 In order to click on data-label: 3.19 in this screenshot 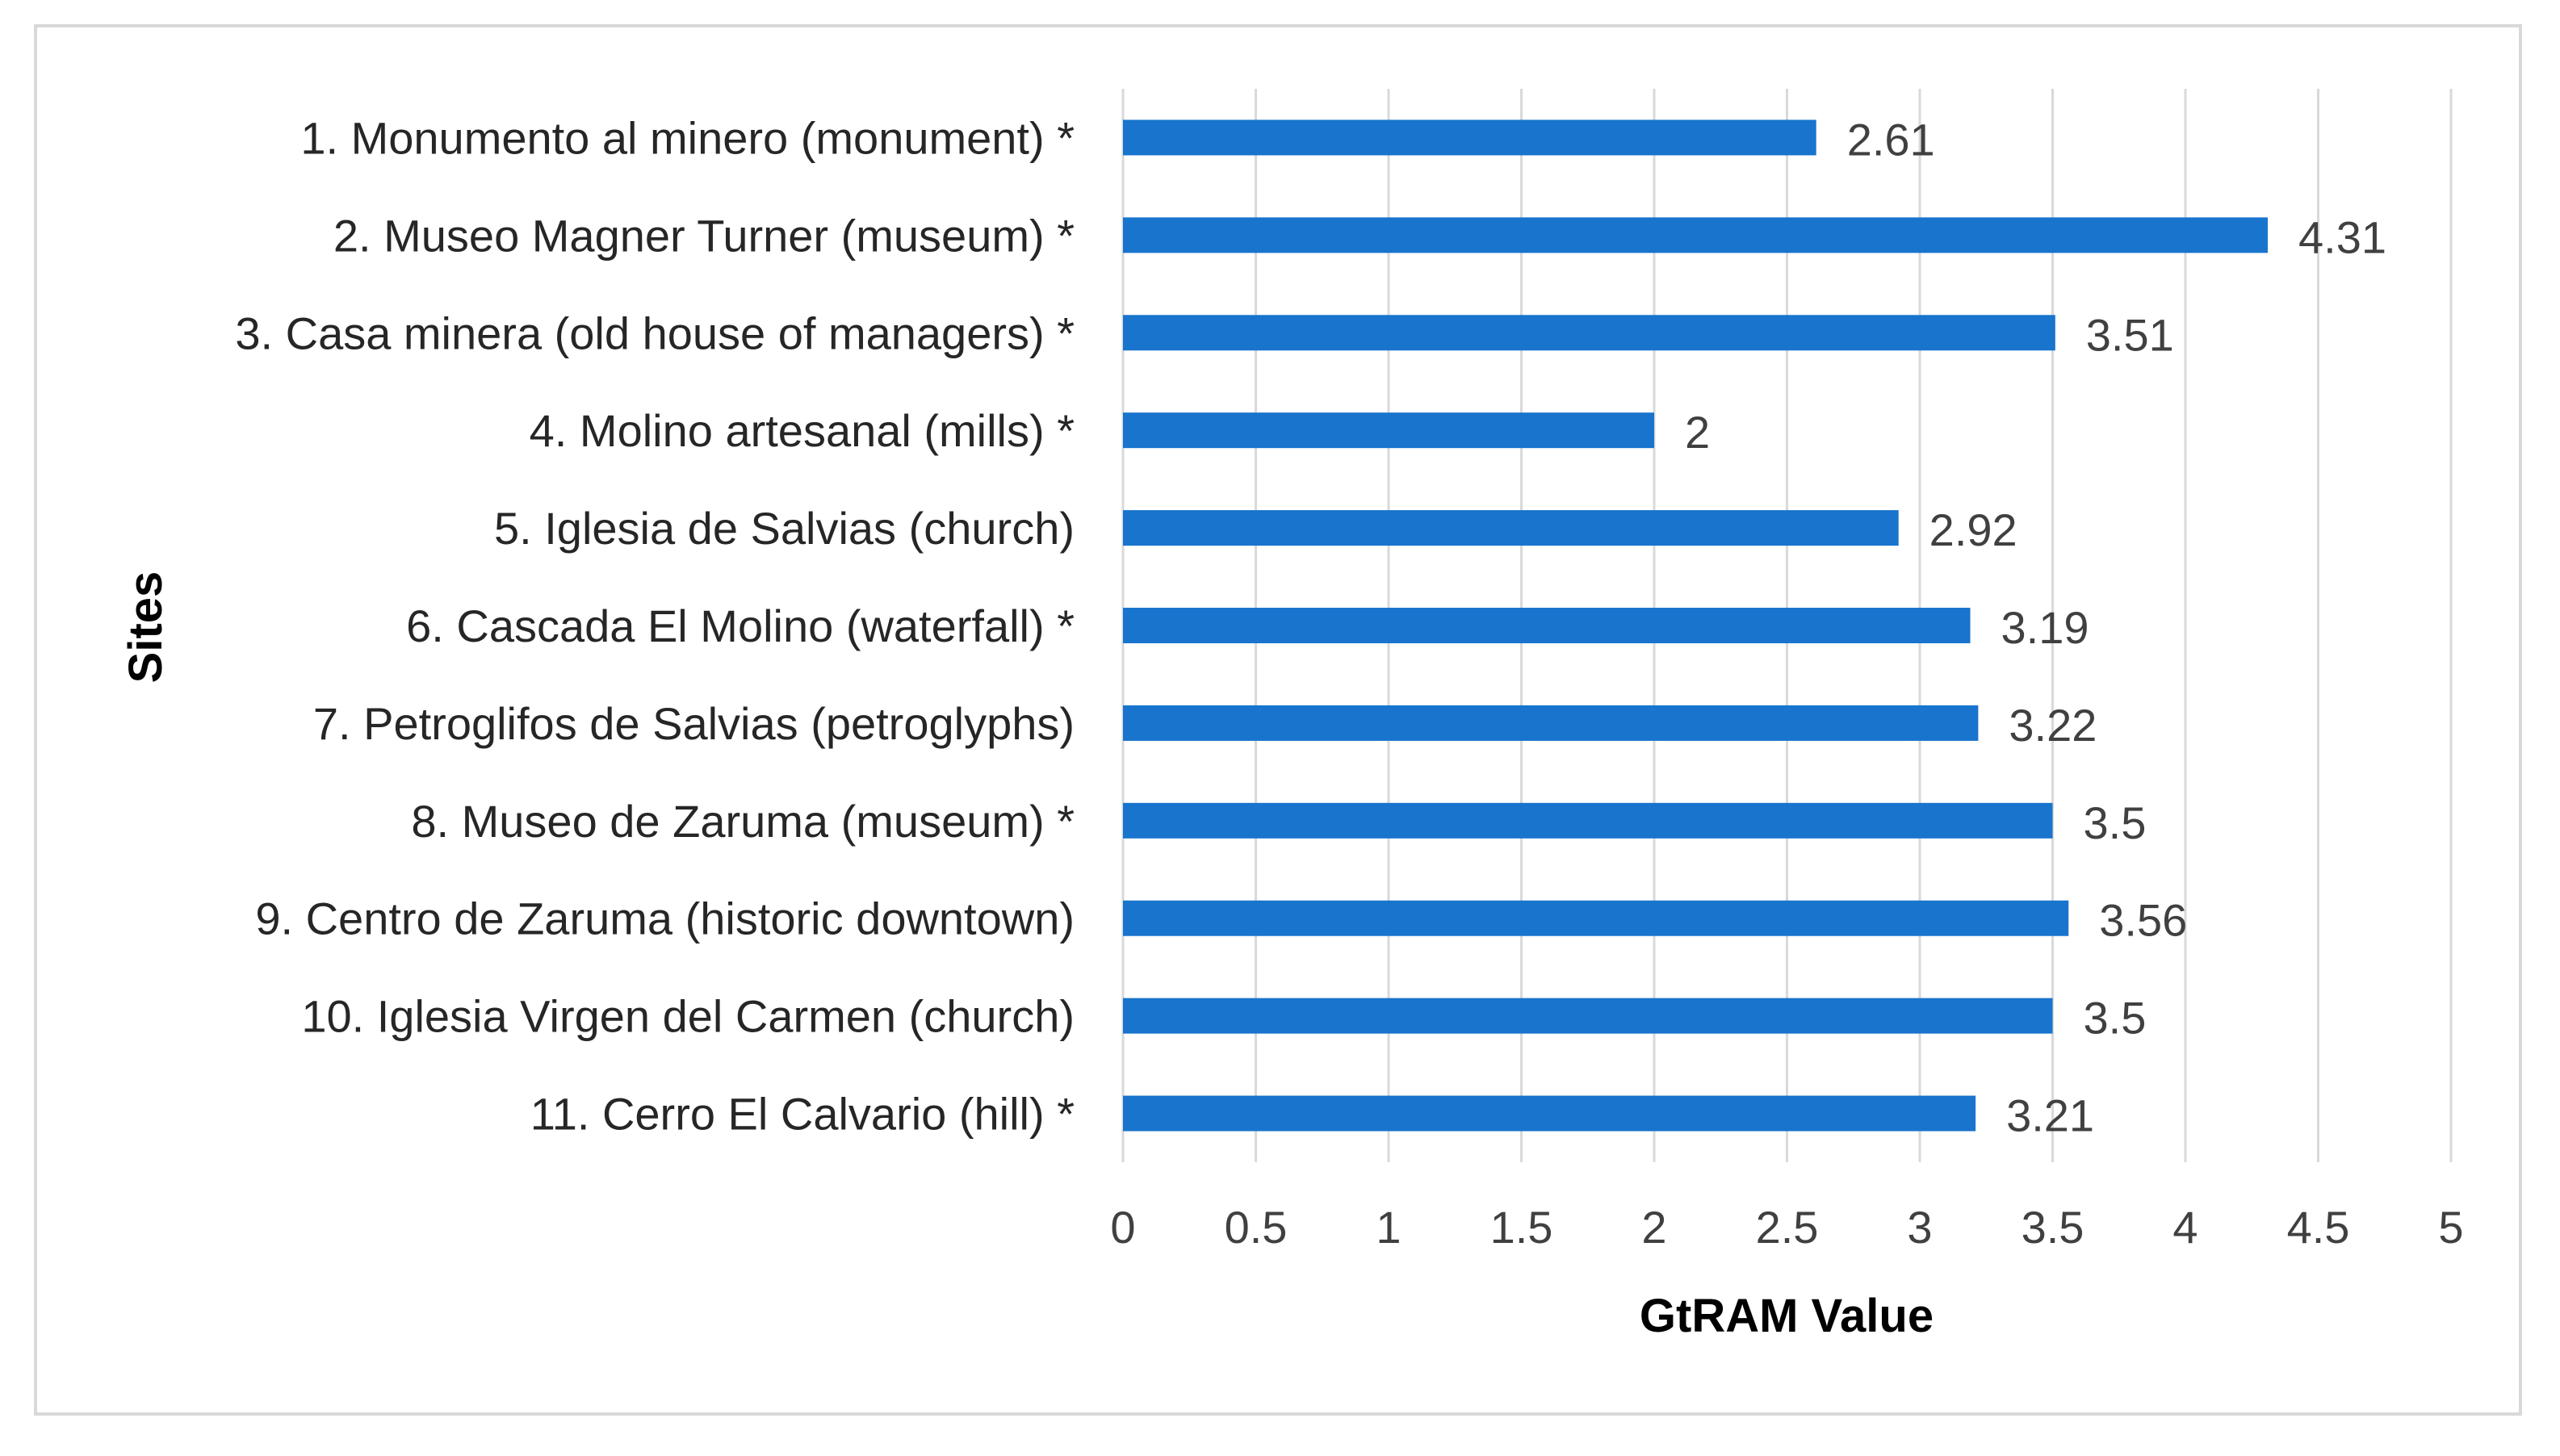, I will do `click(2045, 628)`.